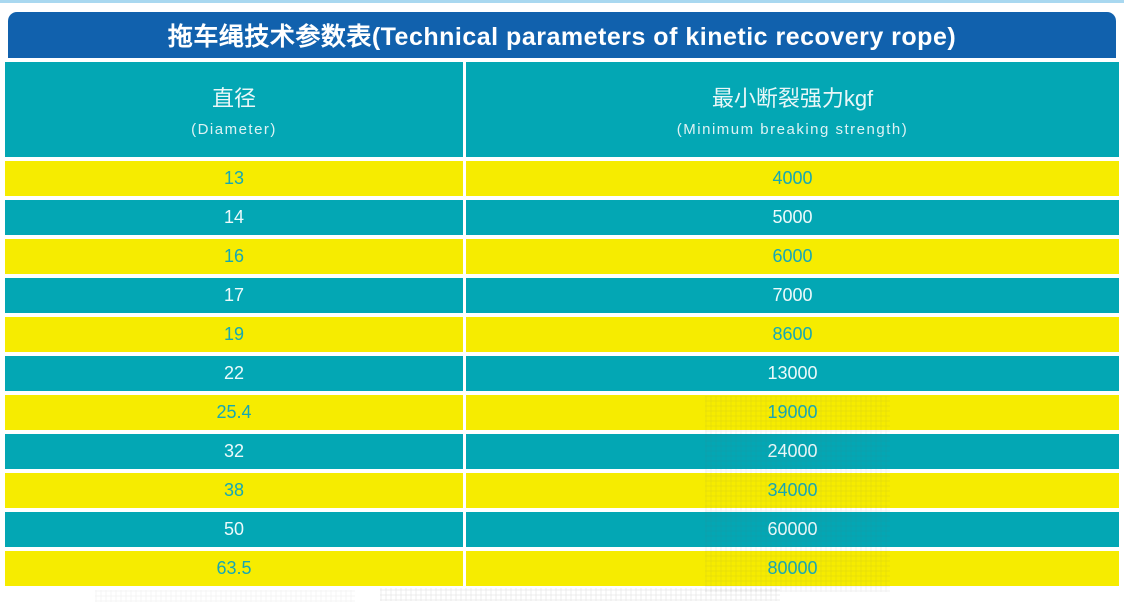 The height and width of the screenshot is (605, 1124). Describe the element at coordinates (792, 568) in the screenshot. I see `strength-cell: 80000` at that location.